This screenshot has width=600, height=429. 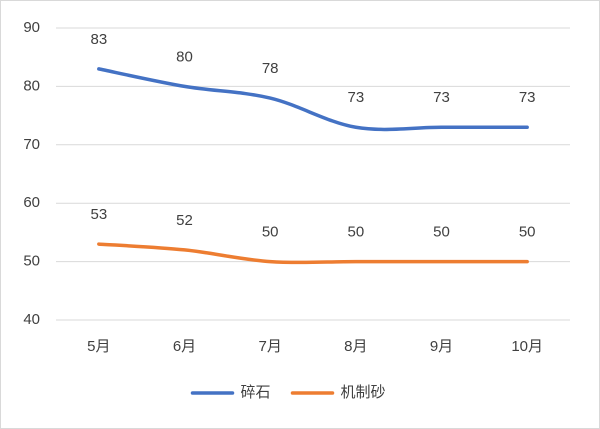 I want to click on y-tick-label: 80, so click(x=31, y=85).